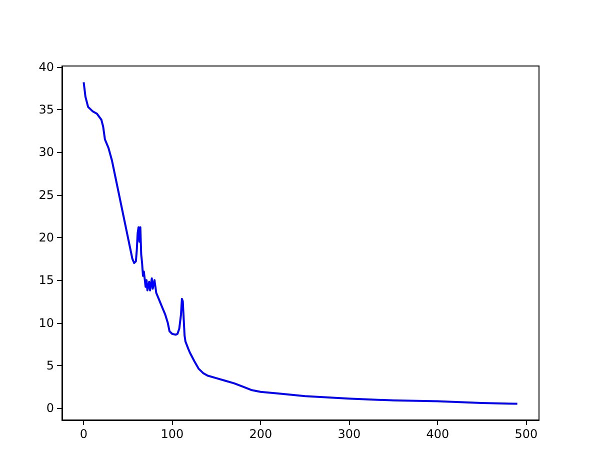 This screenshot has width=599, height=473. Describe the element at coordinates (46, 152) in the screenshot. I see `y-tick-label: 30` at that location.